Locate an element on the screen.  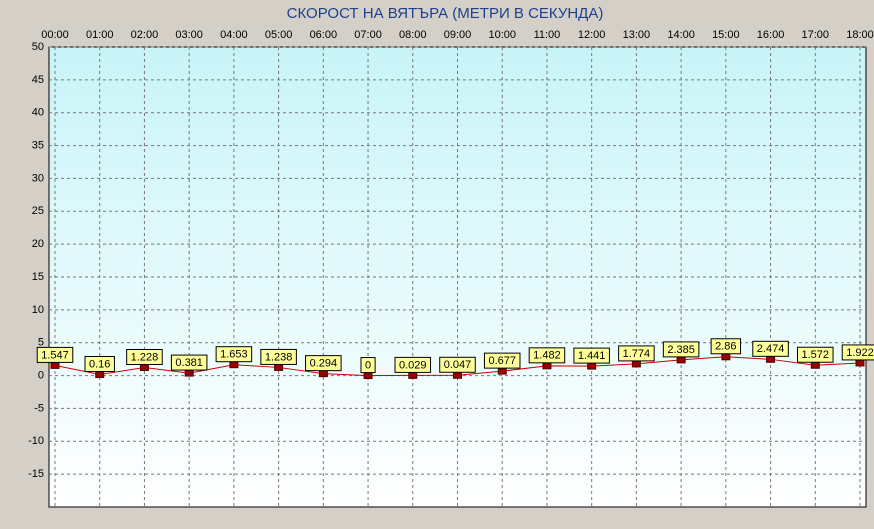
x-tick-label: 09:00 is located at coordinates (458, 35).